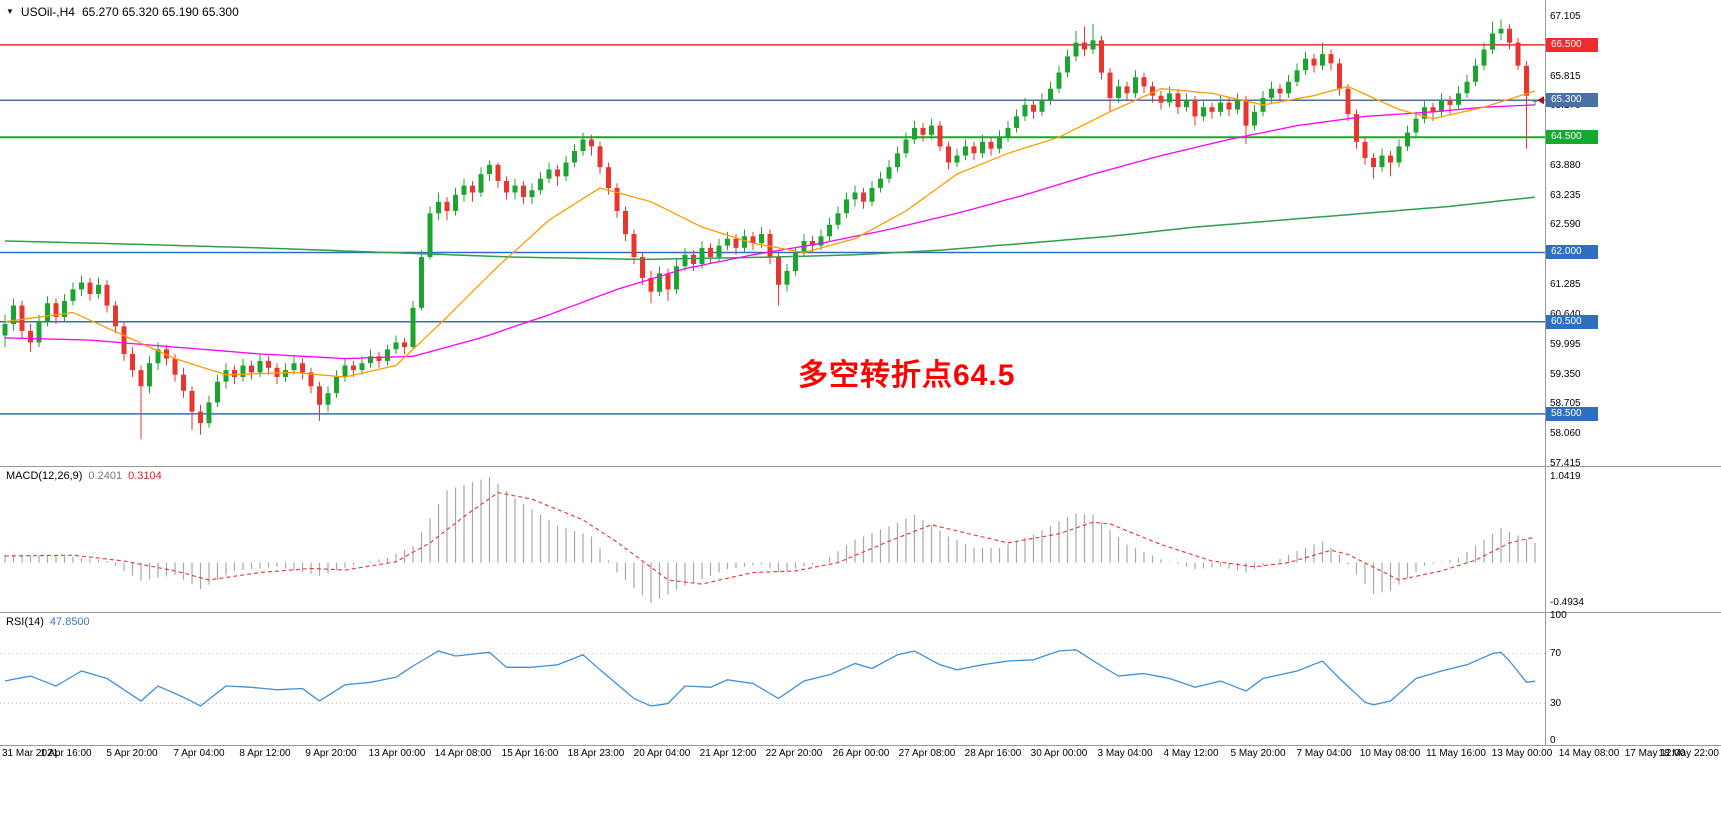 The width and height of the screenshot is (1721, 840). Describe the element at coordinates (47, 12) in the screenshot. I see `symbol-title: USOil-,H4` at that location.